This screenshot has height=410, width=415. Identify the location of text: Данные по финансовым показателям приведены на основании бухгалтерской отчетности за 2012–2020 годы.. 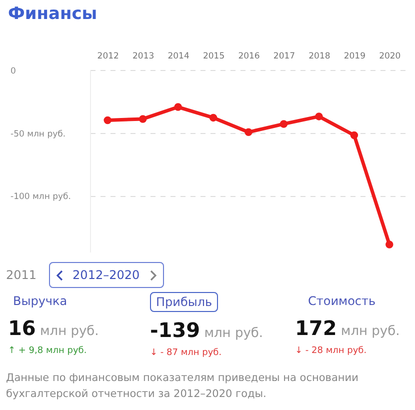
(183, 386).